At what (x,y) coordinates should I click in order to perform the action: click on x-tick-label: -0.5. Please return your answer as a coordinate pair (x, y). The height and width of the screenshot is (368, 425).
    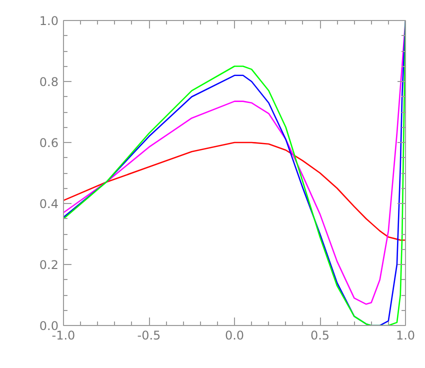
    Looking at the image, I should click on (149, 335).